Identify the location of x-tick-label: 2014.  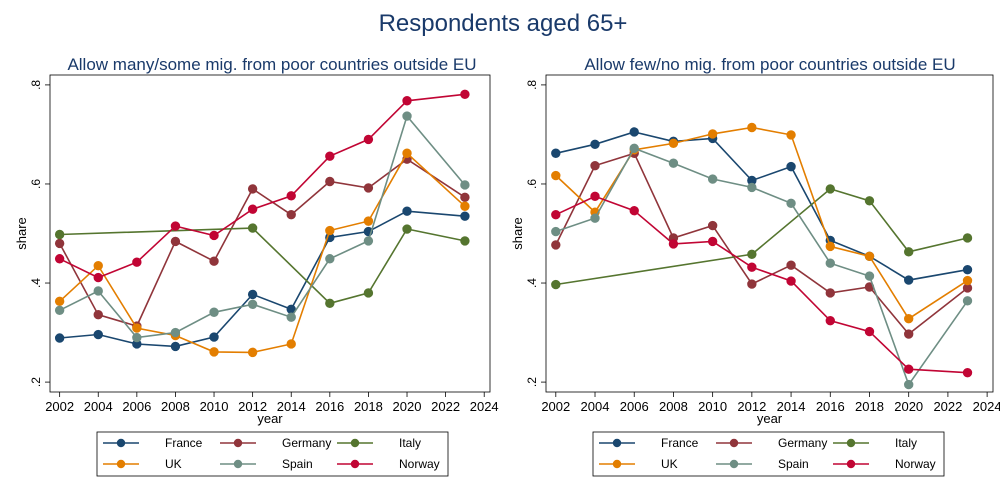
(791, 406).